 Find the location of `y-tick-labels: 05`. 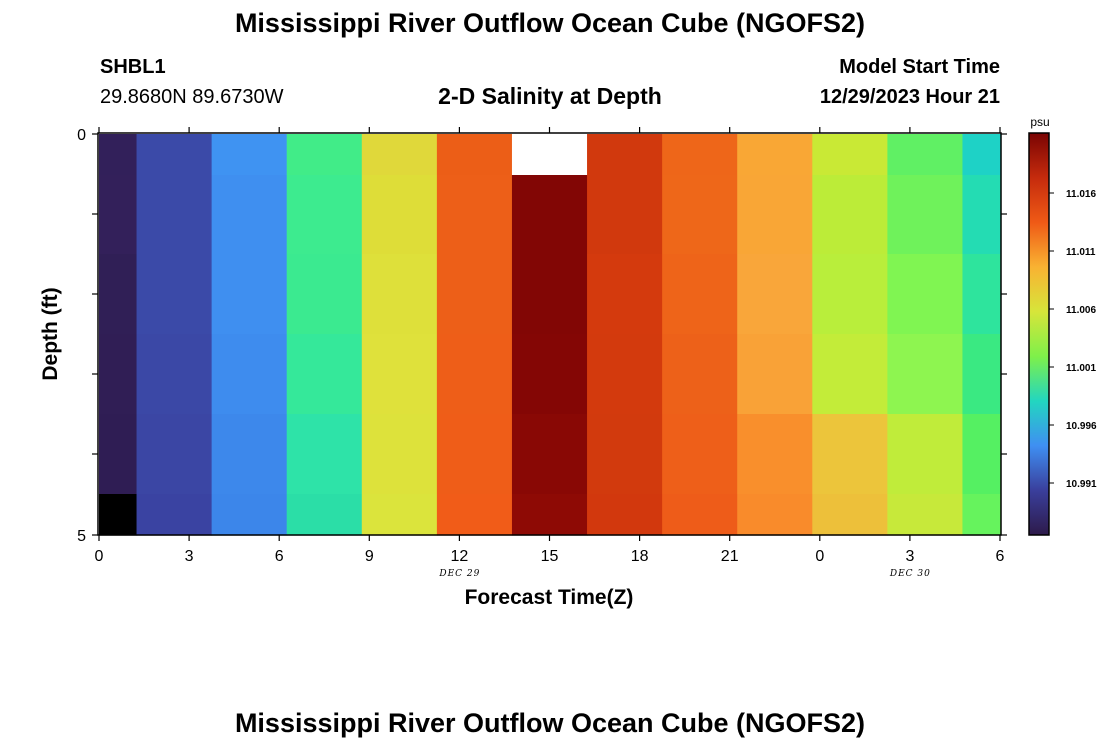

y-tick-labels: 05 is located at coordinates (81, 336).